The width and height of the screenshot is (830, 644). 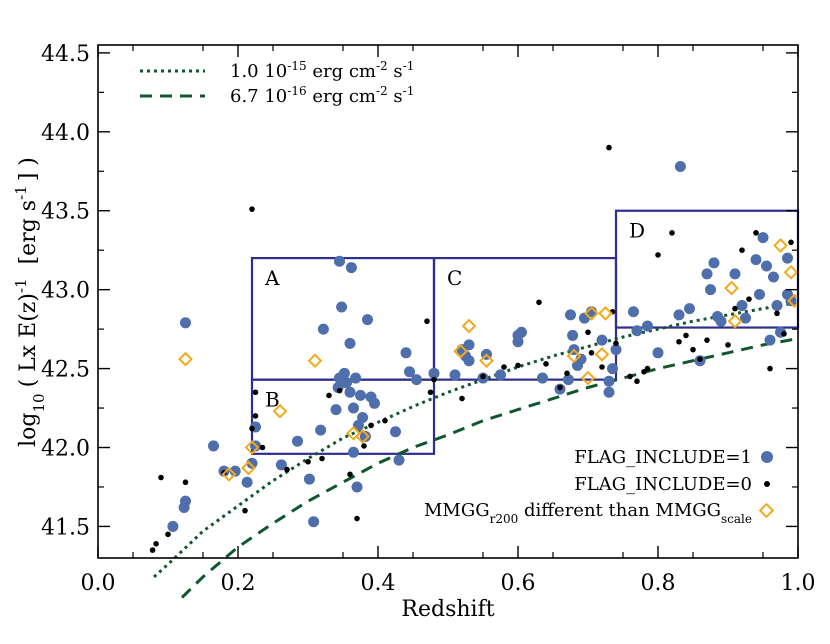 I want to click on region-label-d: D, so click(x=637, y=231).